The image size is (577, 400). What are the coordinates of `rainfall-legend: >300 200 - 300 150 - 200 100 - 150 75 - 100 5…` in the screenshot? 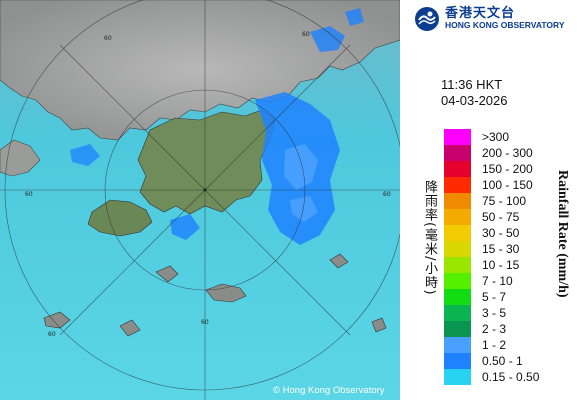 It's located at (491, 257).